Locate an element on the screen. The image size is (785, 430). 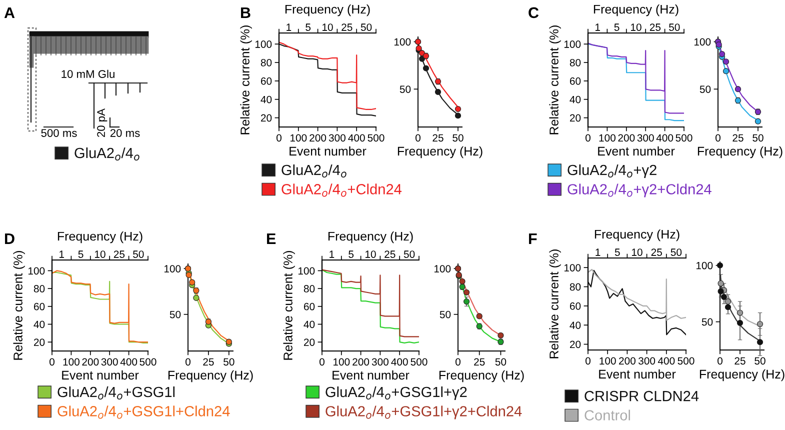
chart-title: E is located at coordinates (271, 238).